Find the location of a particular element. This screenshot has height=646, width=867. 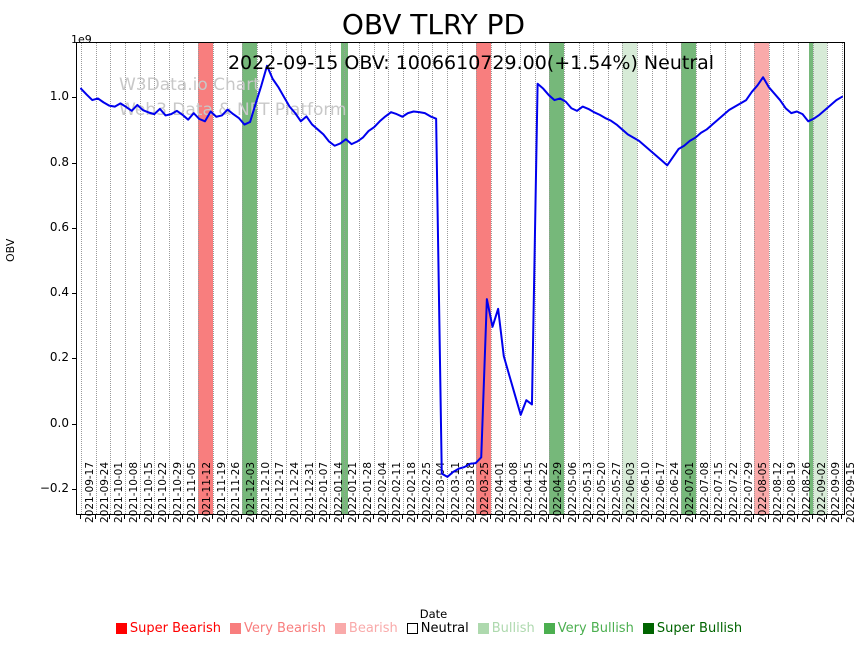

legend-entry-bearish: Bearish is located at coordinates (366, 628).